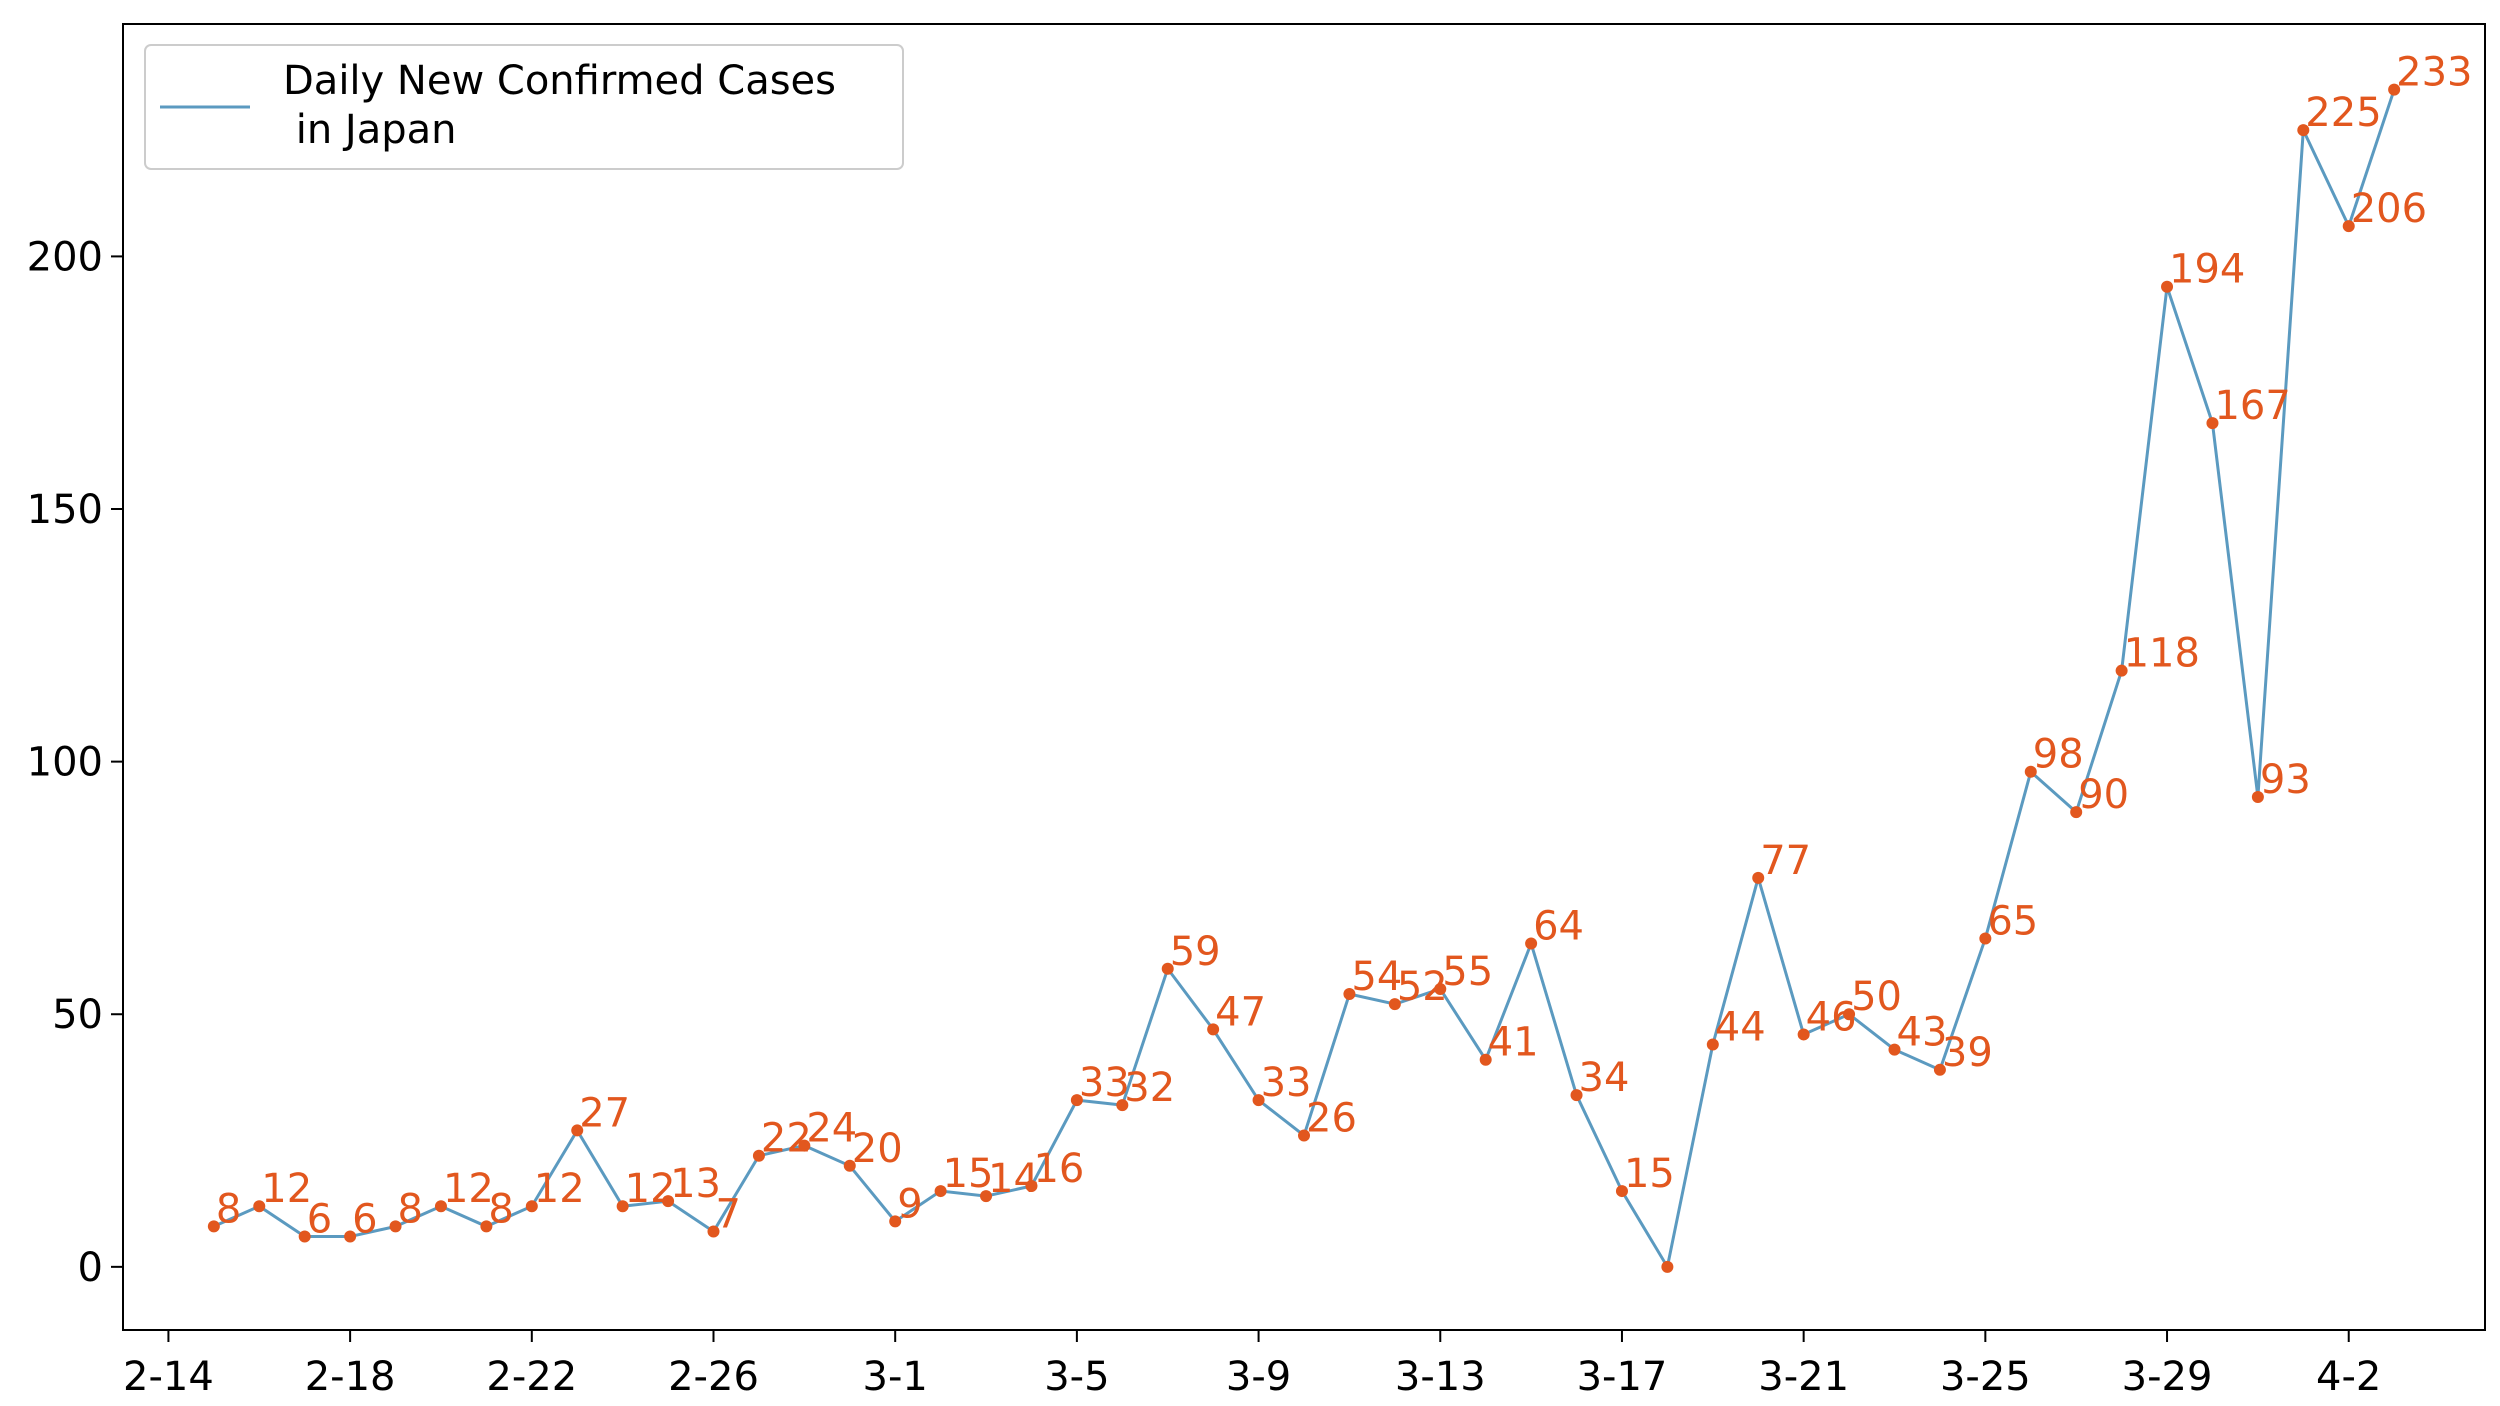 The image size is (2500, 1406). What do you see at coordinates (1558, 927) in the screenshot?
I see `data-label: 64` at bounding box center [1558, 927].